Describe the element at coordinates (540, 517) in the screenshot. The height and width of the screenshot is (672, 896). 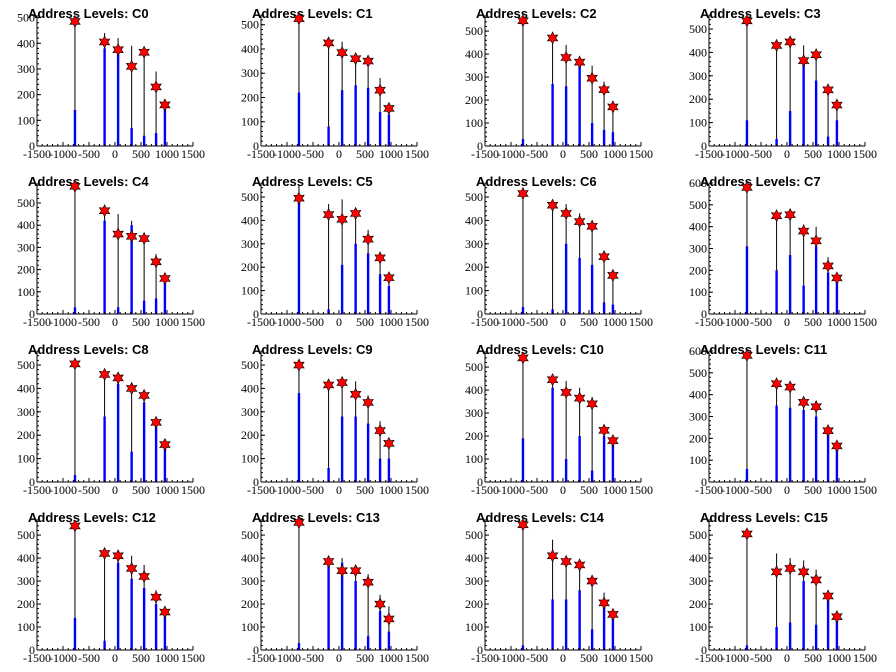
I see `chart-title: Address Levels: C14` at that location.